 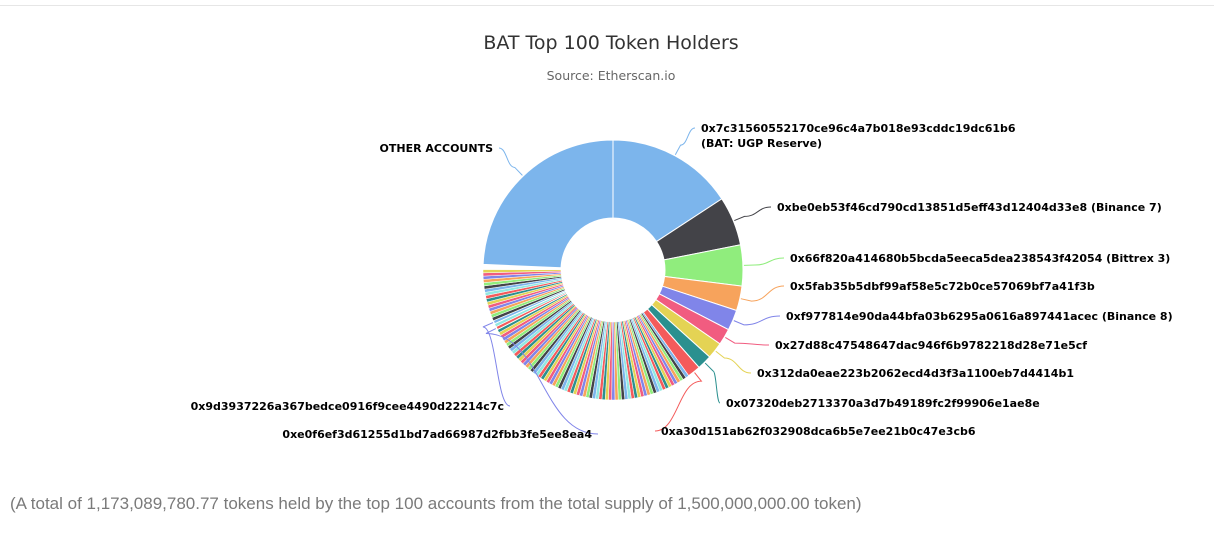 I want to click on chart-subtitle: Source: Etherscan.io, so click(x=611, y=75).